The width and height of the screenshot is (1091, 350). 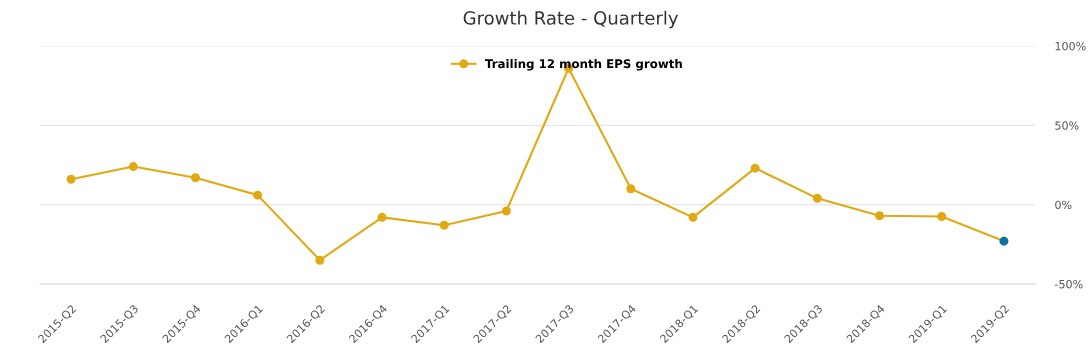 What do you see at coordinates (1070, 46) in the screenshot?
I see `y-tick-label: 100%` at bounding box center [1070, 46].